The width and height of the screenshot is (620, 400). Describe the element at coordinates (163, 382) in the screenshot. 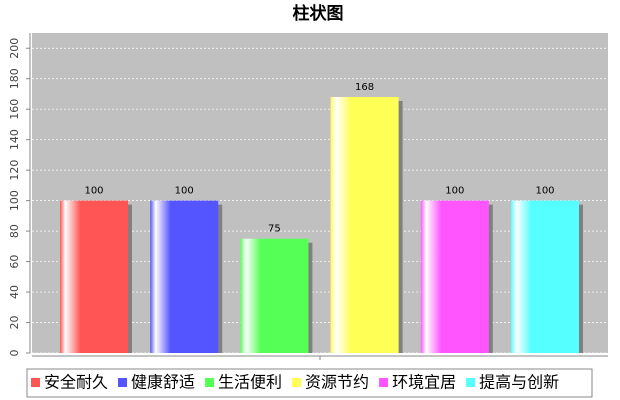

I see `legend-label: 健康舒适` at that location.